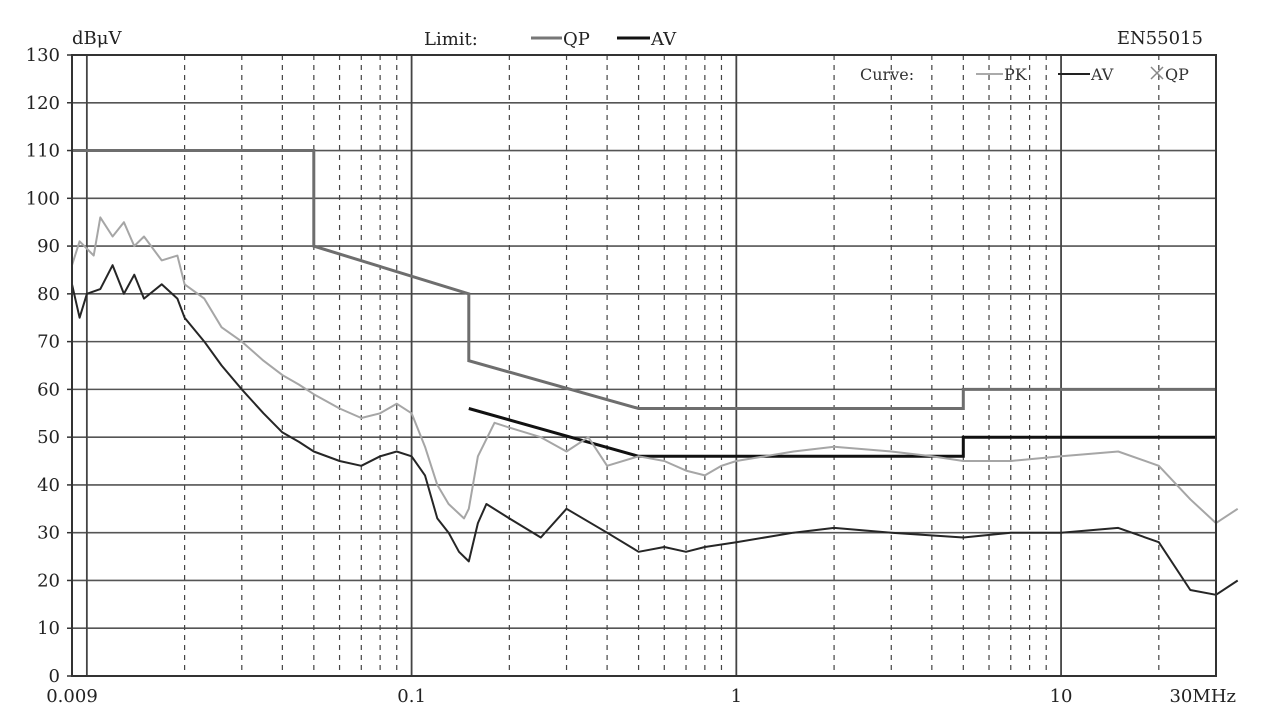  Describe the element at coordinates (43, 151) in the screenshot. I see `y-tick-label: 110` at that location.